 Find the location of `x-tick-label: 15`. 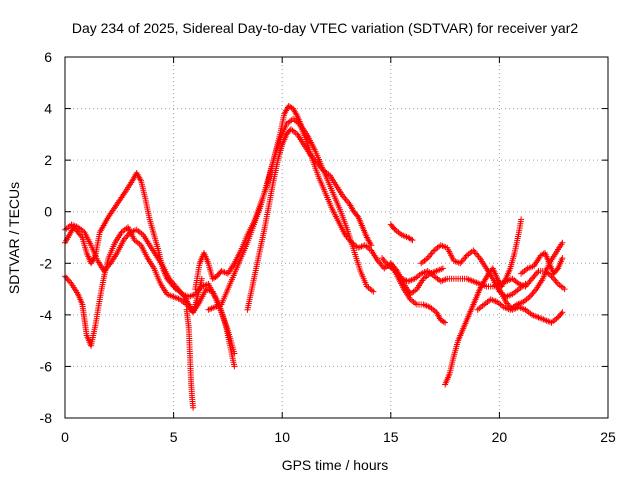

x-tick-label: 15 is located at coordinates (391, 437).